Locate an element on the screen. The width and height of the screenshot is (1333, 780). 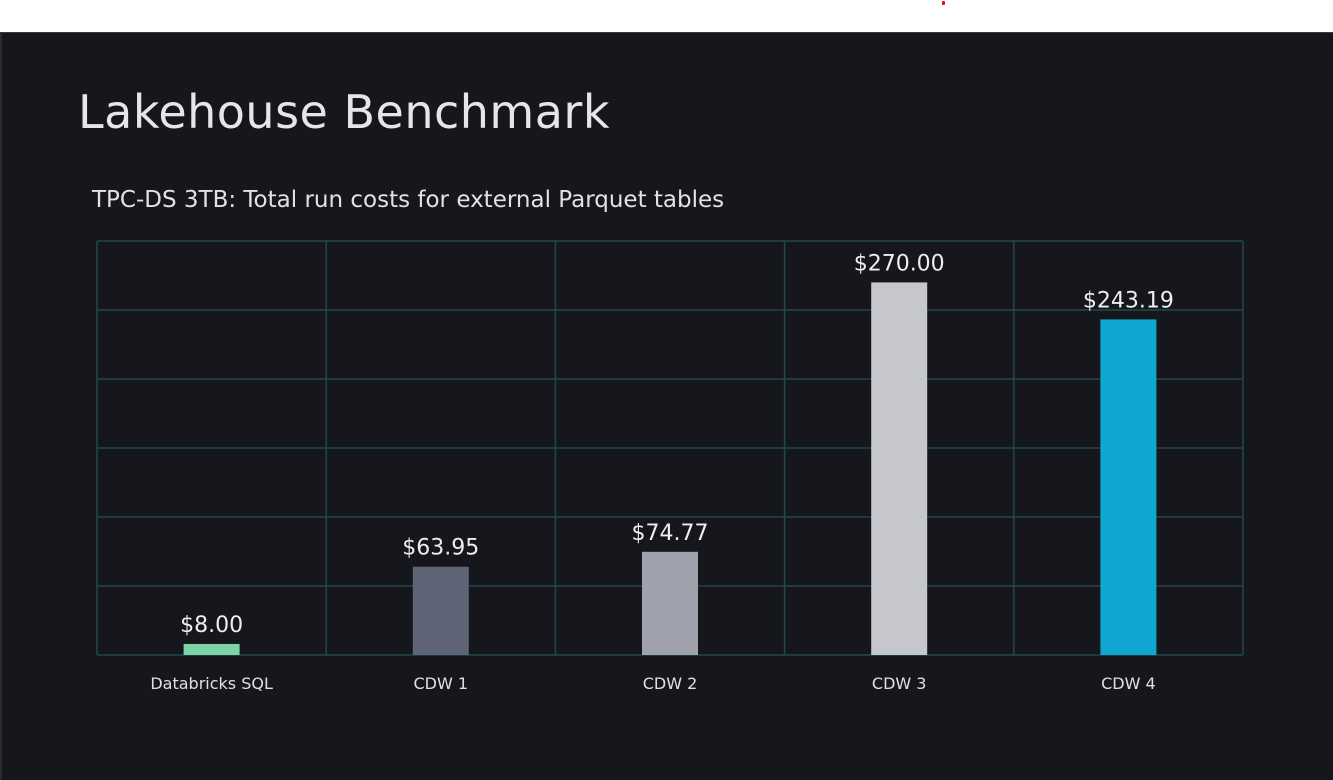
data-label: $74.77 is located at coordinates (670, 533).